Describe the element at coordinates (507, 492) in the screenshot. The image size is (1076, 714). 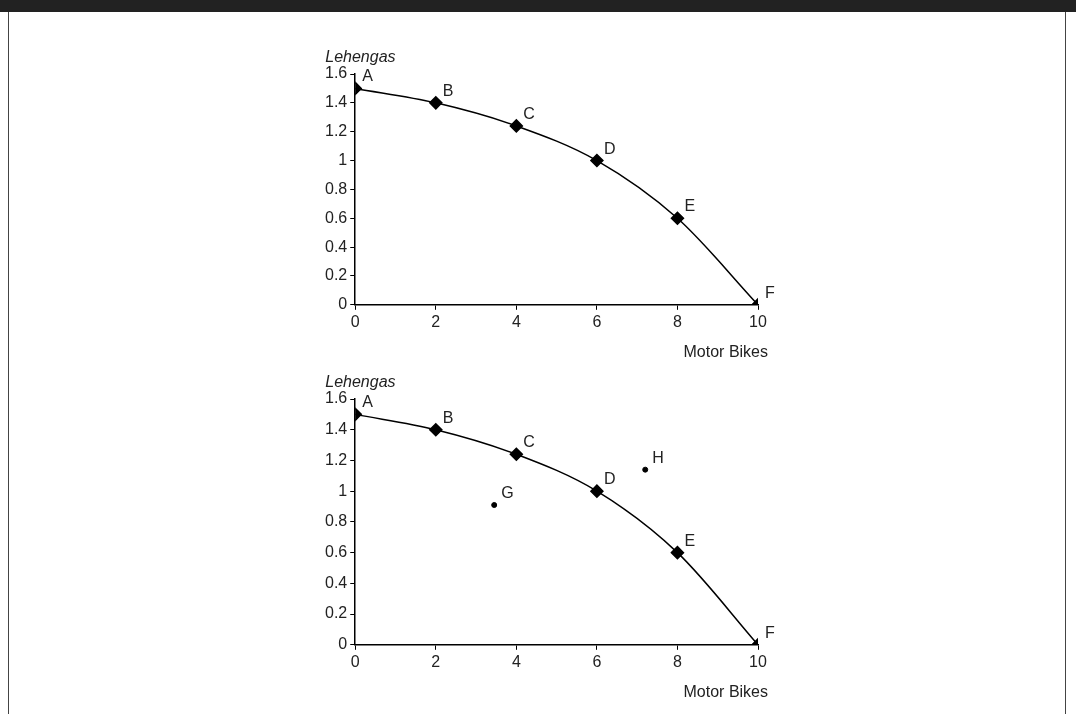
I see `annotation: G` at that location.